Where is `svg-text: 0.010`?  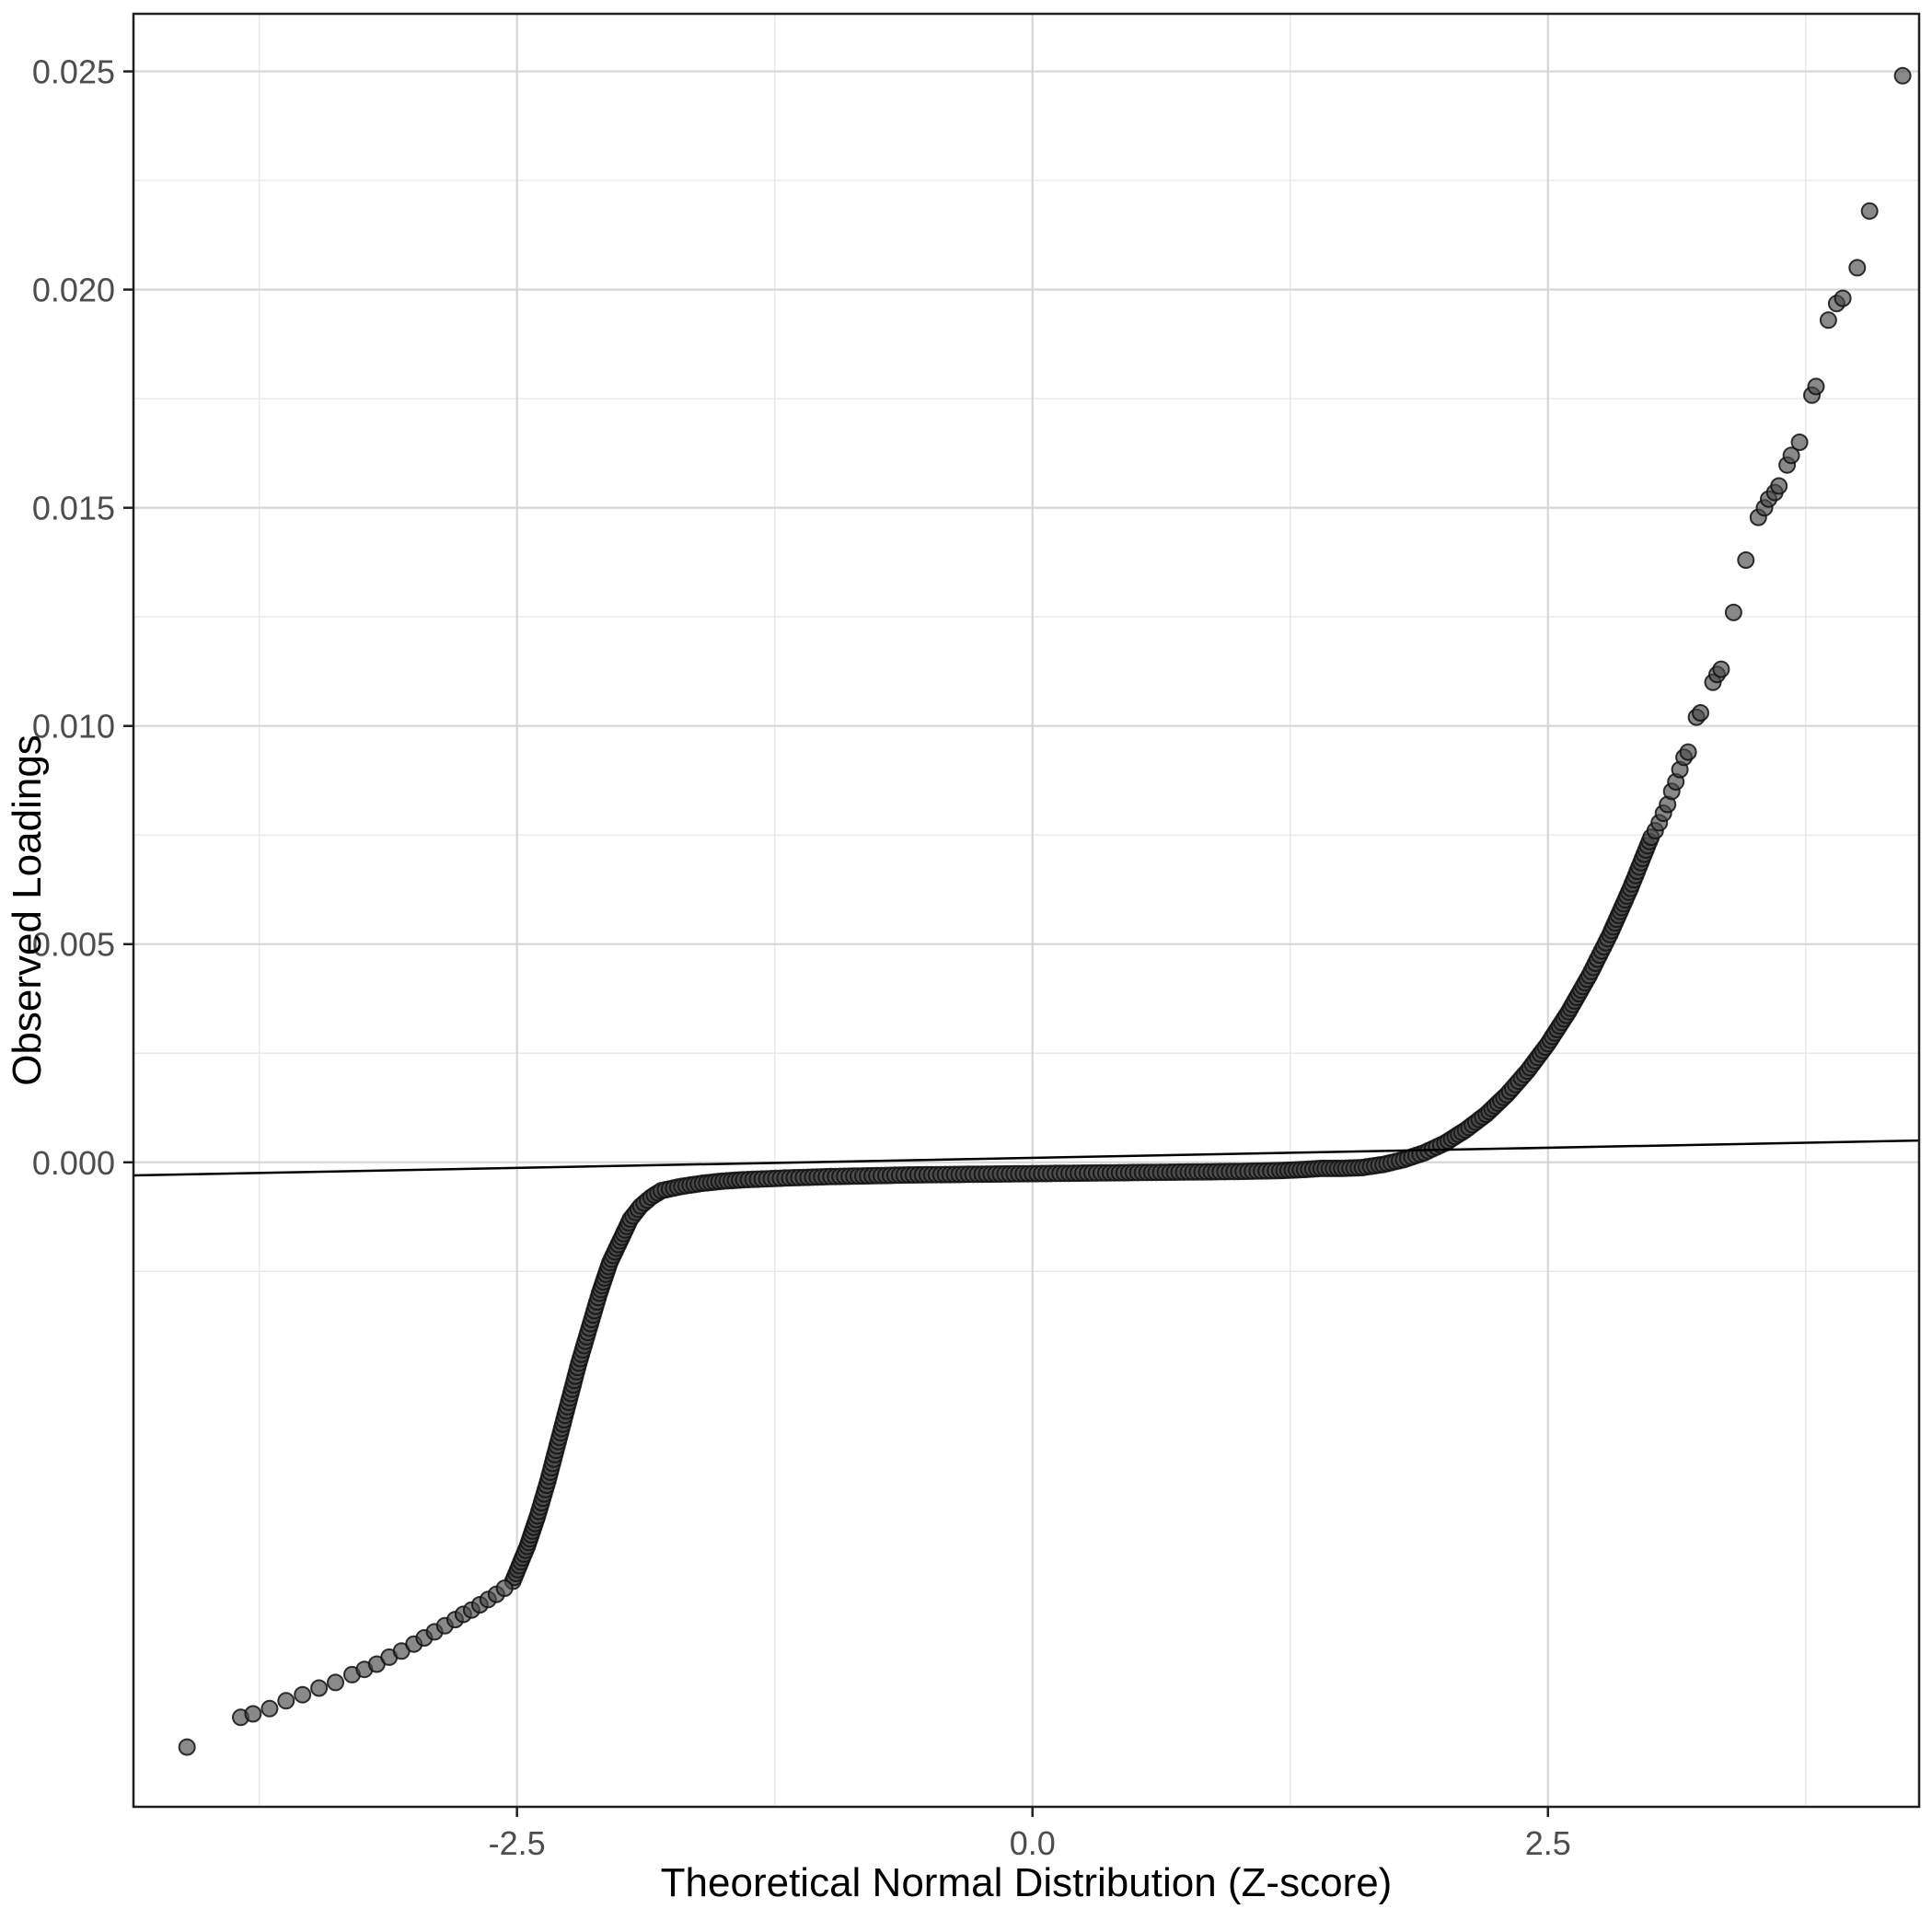
svg-text: 0.010 is located at coordinates (73, 727).